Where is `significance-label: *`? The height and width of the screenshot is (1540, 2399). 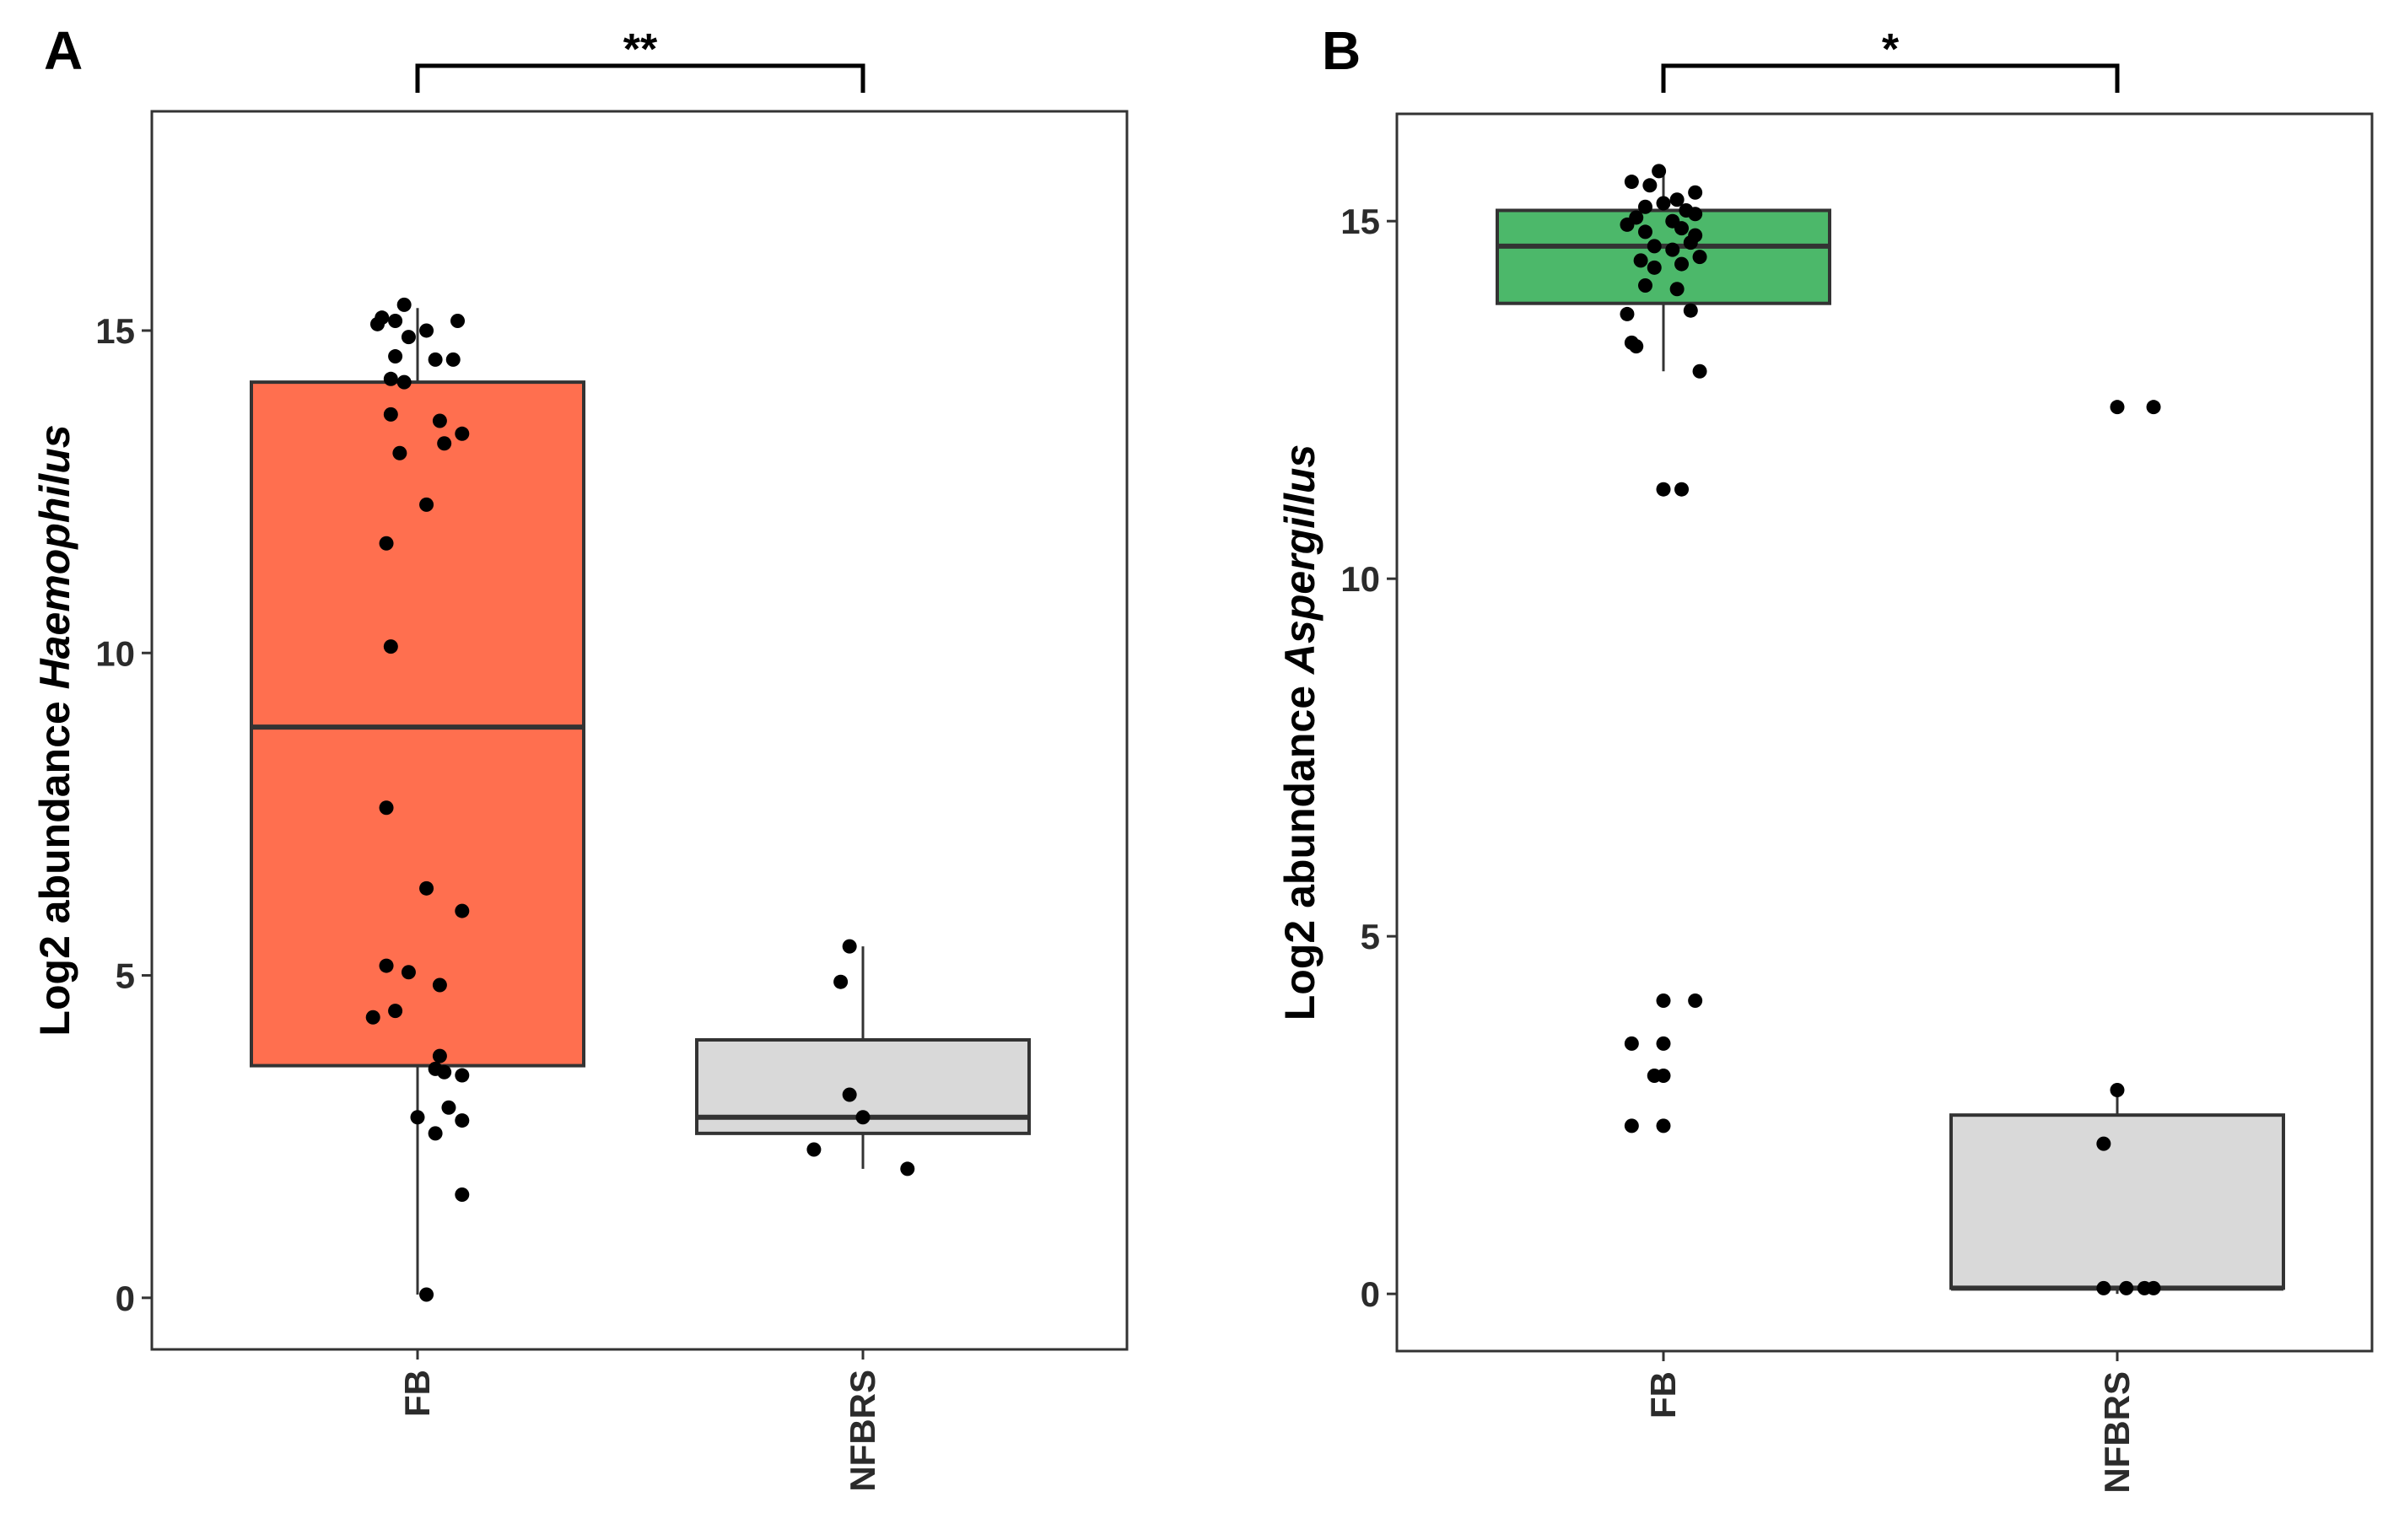
significance-label: * is located at coordinates (1891, 49).